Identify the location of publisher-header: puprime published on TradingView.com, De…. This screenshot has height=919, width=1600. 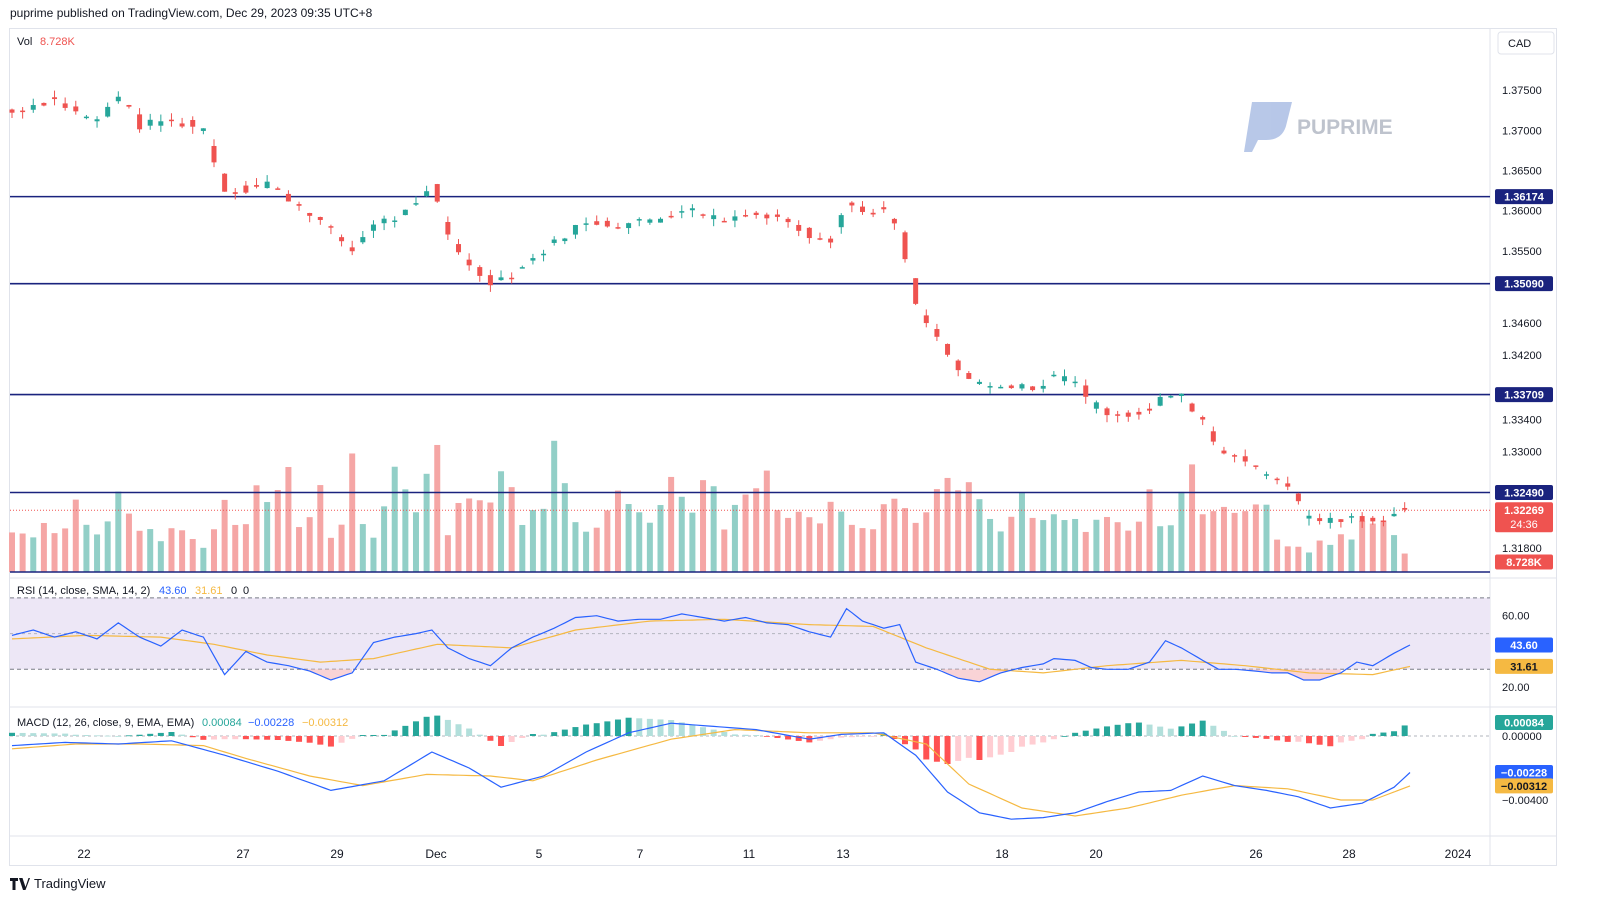
(191, 13).